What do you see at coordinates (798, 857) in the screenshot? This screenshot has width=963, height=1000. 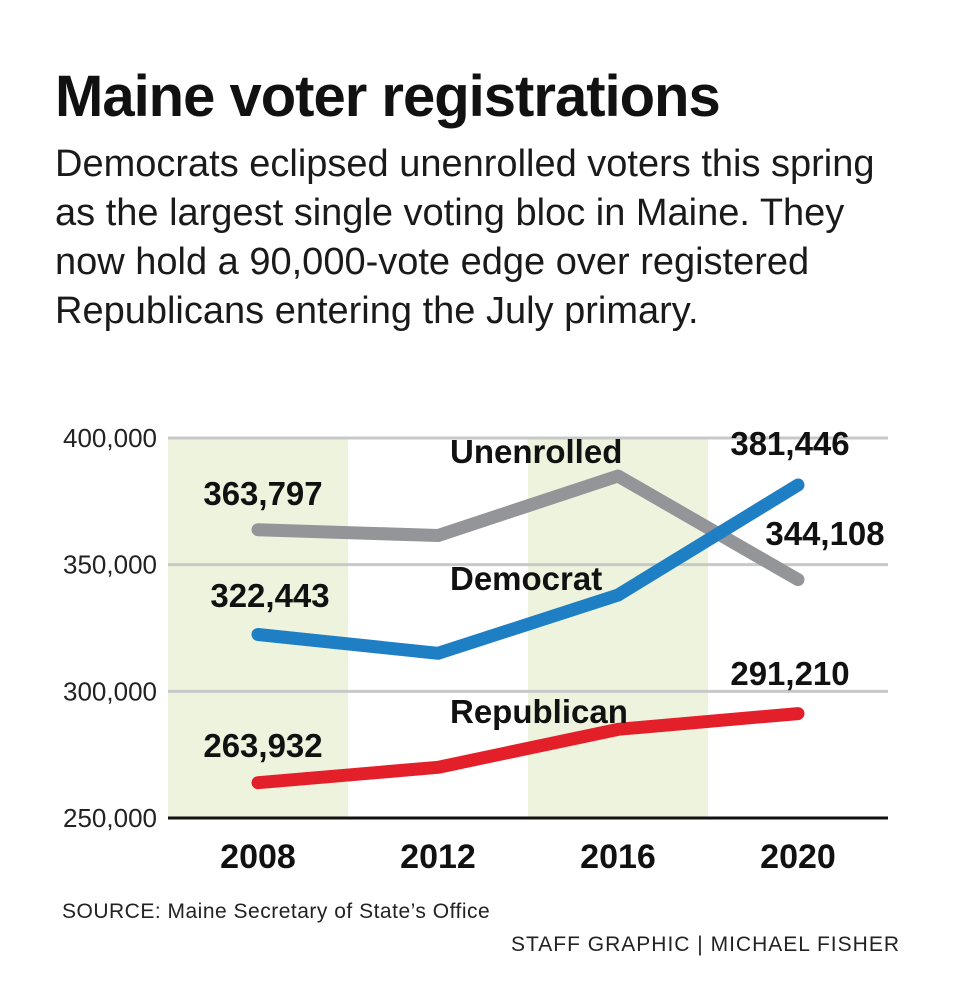 I see `x-tick-label: 2020` at bounding box center [798, 857].